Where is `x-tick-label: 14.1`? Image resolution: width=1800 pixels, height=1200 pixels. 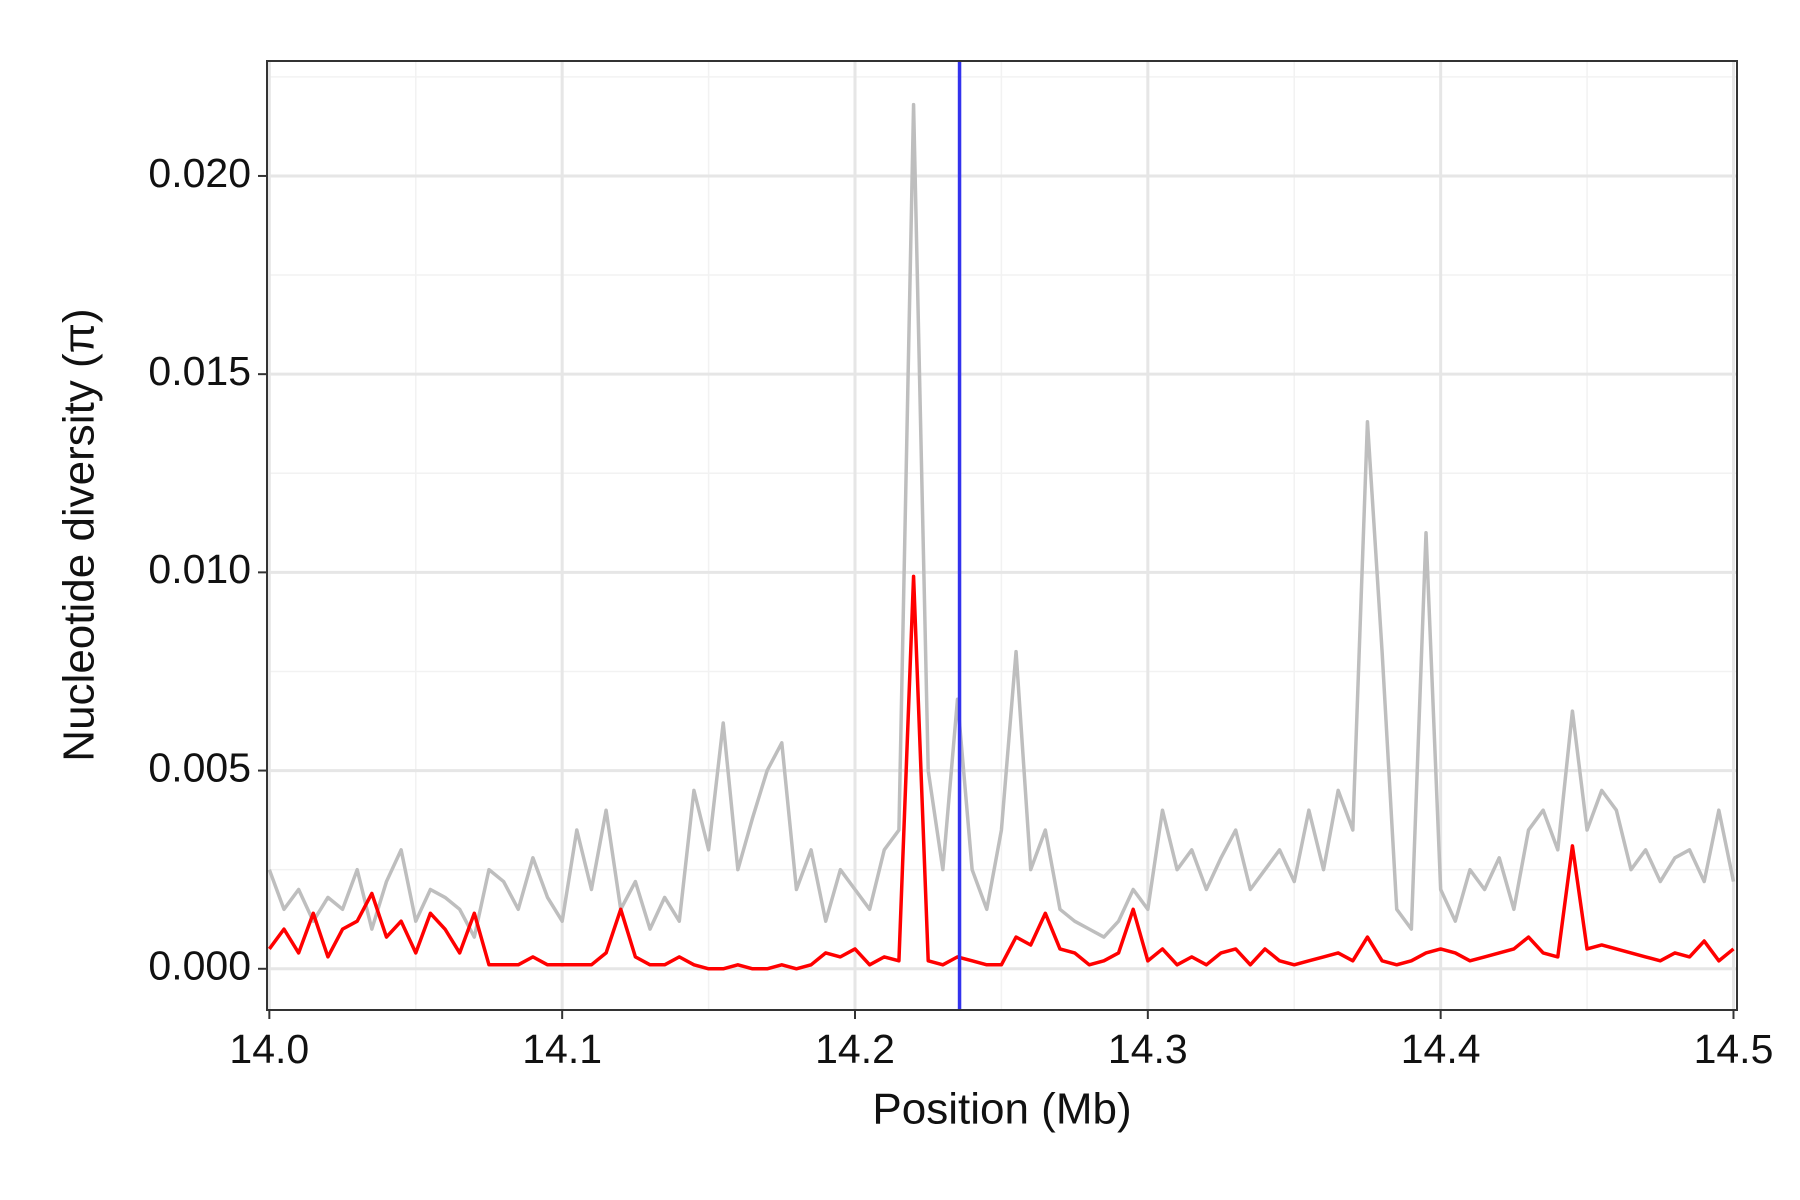 x-tick-label: 14.1 is located at coordinates (562, 1049).